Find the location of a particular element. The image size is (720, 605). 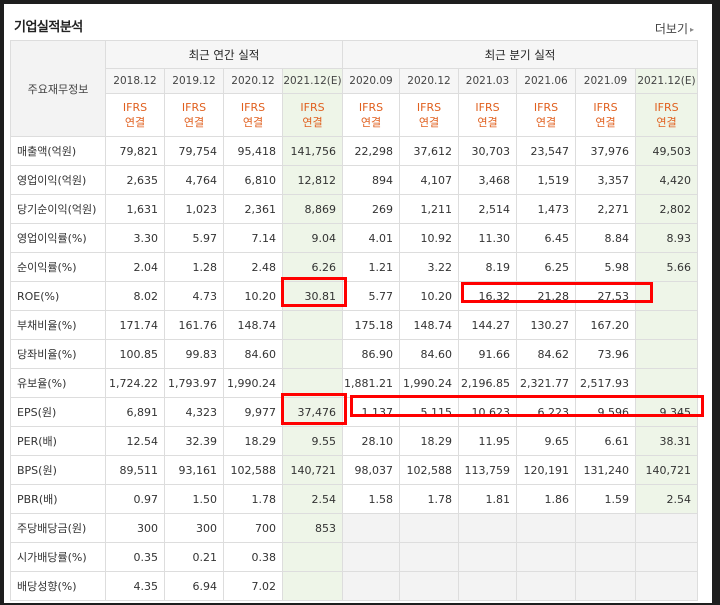

row-label: 유보율(%) is located at coordinates (58, 383).